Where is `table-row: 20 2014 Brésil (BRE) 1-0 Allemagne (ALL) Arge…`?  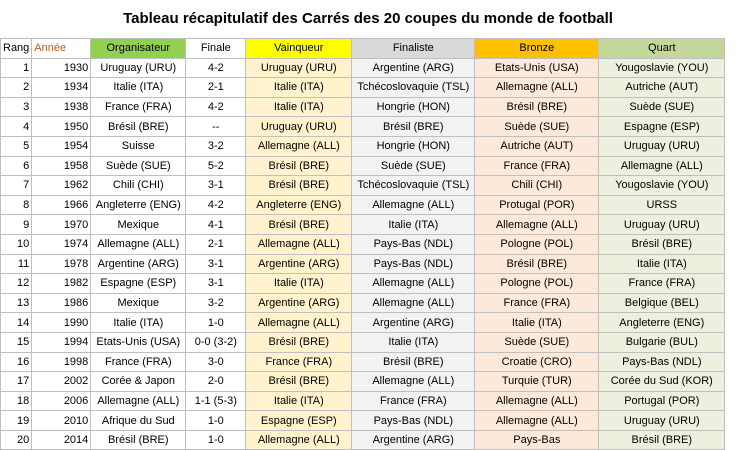
table-row: 20 2014 Brésil (BRE) 1-0 Allemagne (ALL) Arge… is located at coordinates (363, 439).